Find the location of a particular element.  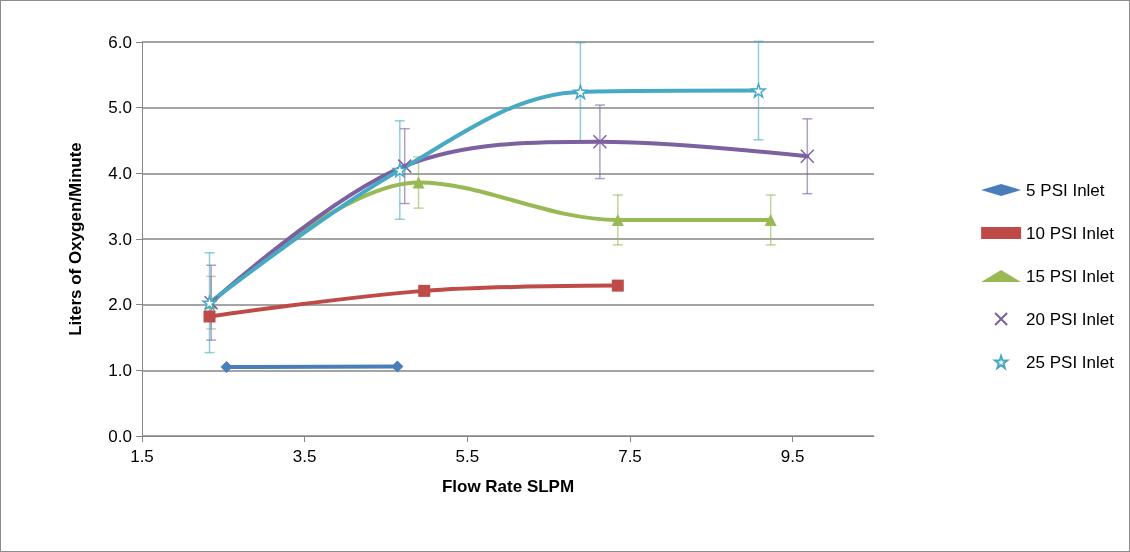

legend-label: 20 PSI Inlet is located at coordinates (1070, 319).